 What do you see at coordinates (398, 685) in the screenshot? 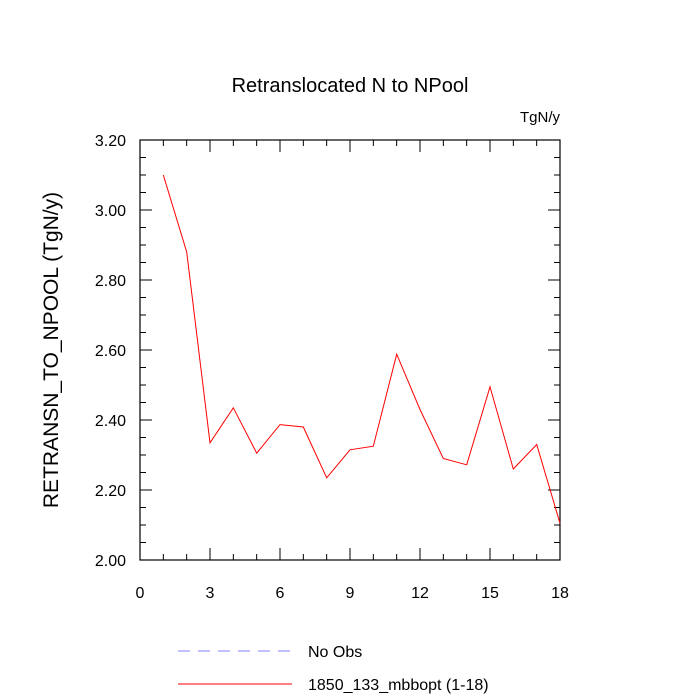
I see `legend-label-series: 1850_133_mbbopt (1-18)` at bounding box center [398, 685].